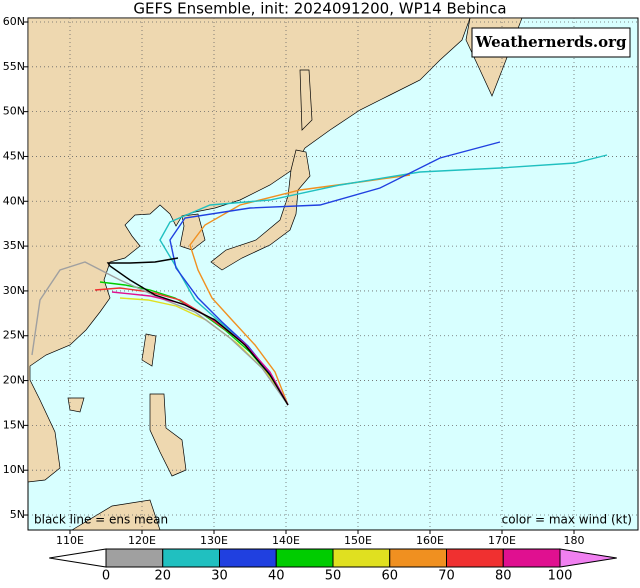  Describe the element at coordinates (197, 331) in the screenshot. I see `ens-mean` at that location.